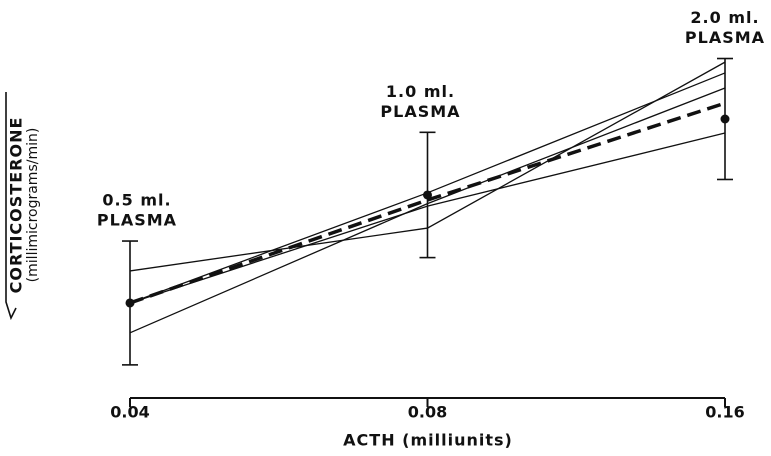  Describe the element at coordinates (420, 91) in the screenshot. I see `annotation: 1.0 ml.` at that location.